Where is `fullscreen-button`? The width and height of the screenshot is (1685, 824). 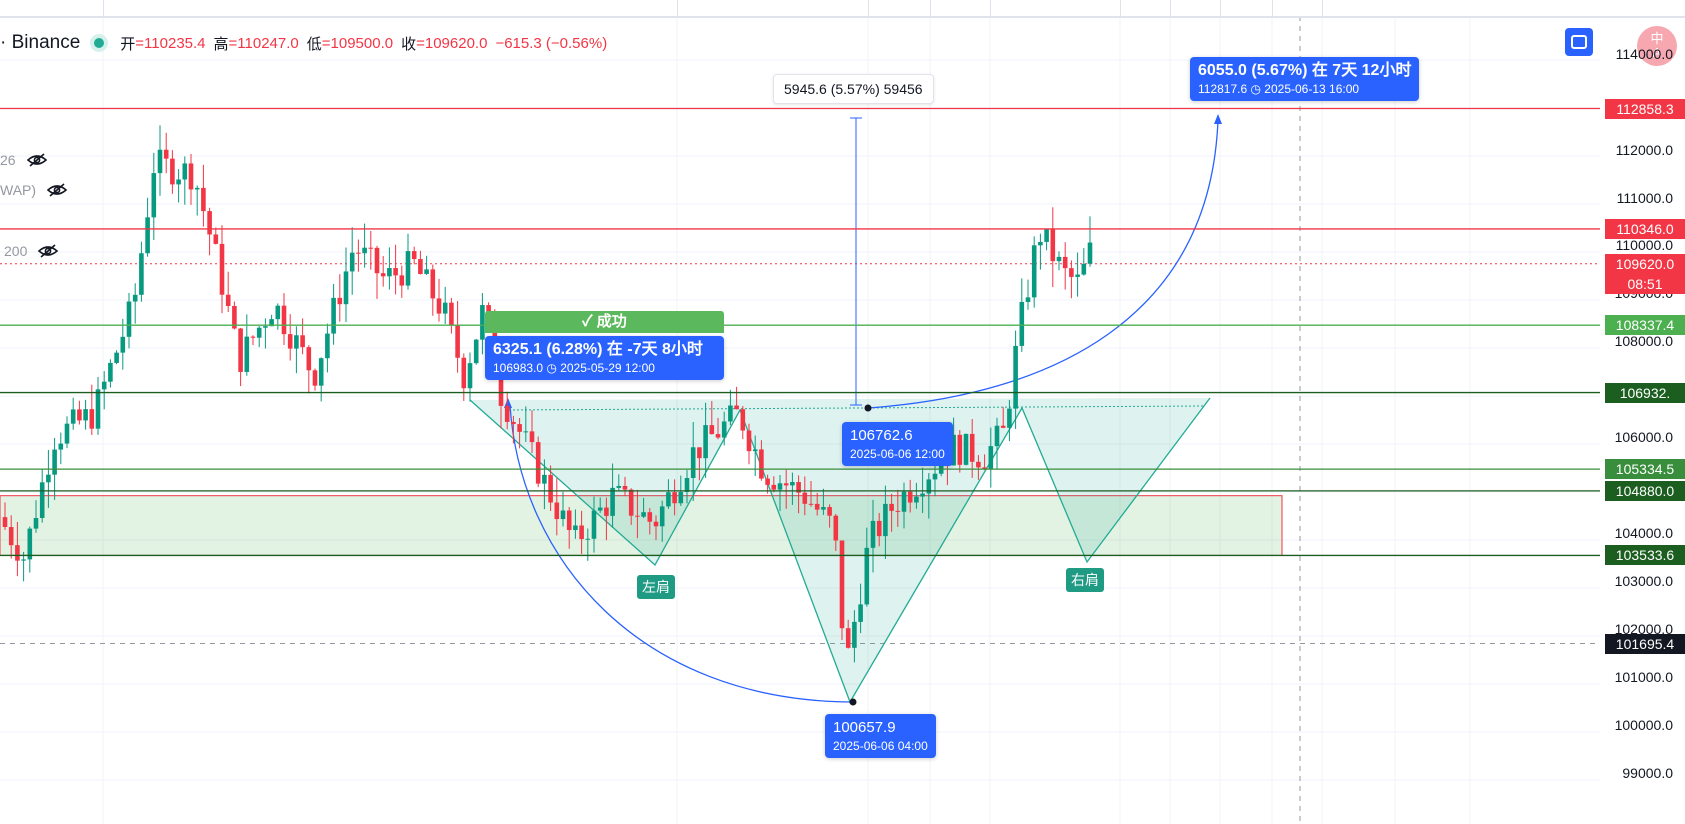 fullscreen-button is located at coordinates (1579, 42).